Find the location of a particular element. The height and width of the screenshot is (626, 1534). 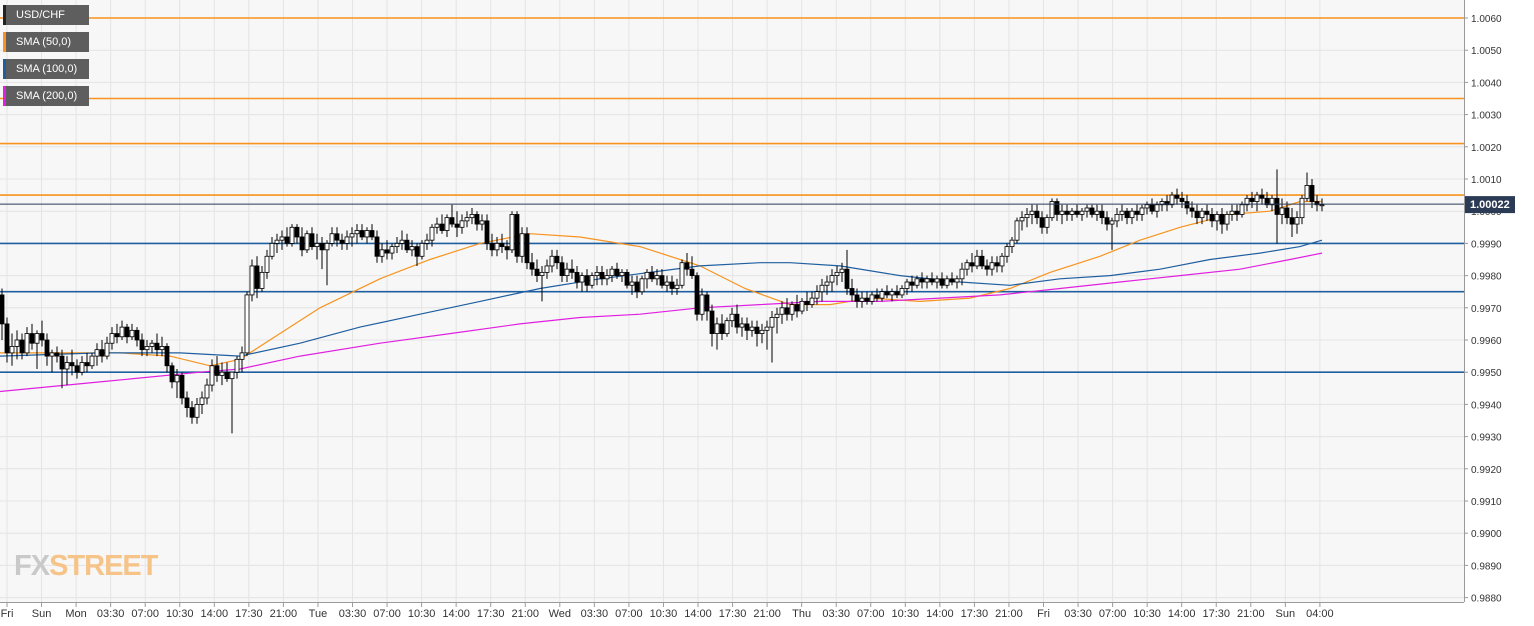

legend-item-sma50: SMA (50,0) is located at coordinates (46, 42).